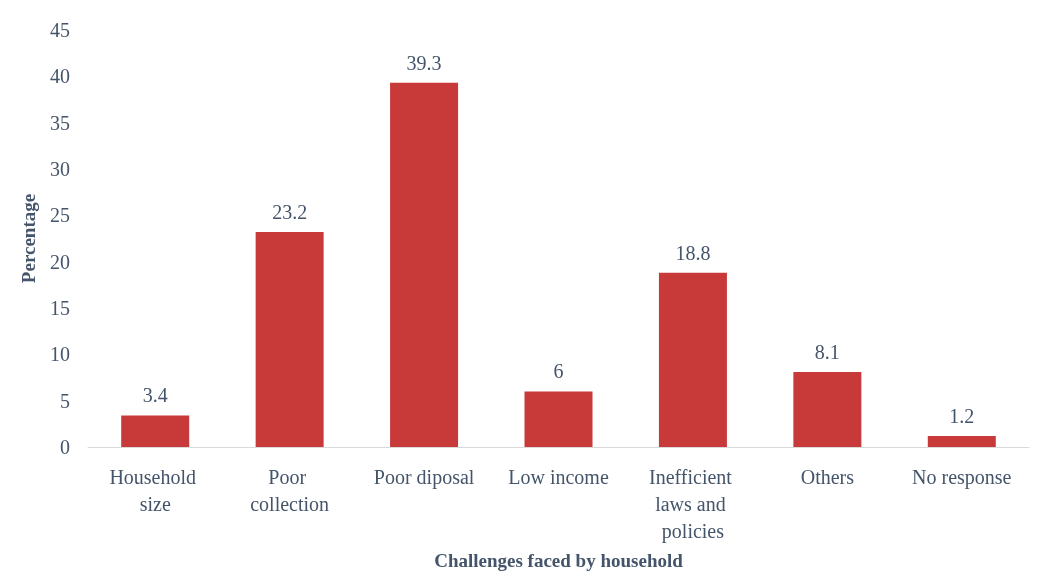 This screenshot has height=585, width=1039. What do you see at coordinates (60, 30) in the screenshot?
I see `y-tick-label: 45` at bounding box center [60, 30].